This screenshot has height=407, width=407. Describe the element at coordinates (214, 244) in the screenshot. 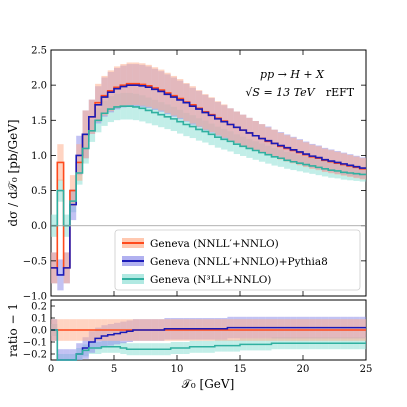

I see `legend-label: Geneva (NNLL′+NNLO)` at that location.